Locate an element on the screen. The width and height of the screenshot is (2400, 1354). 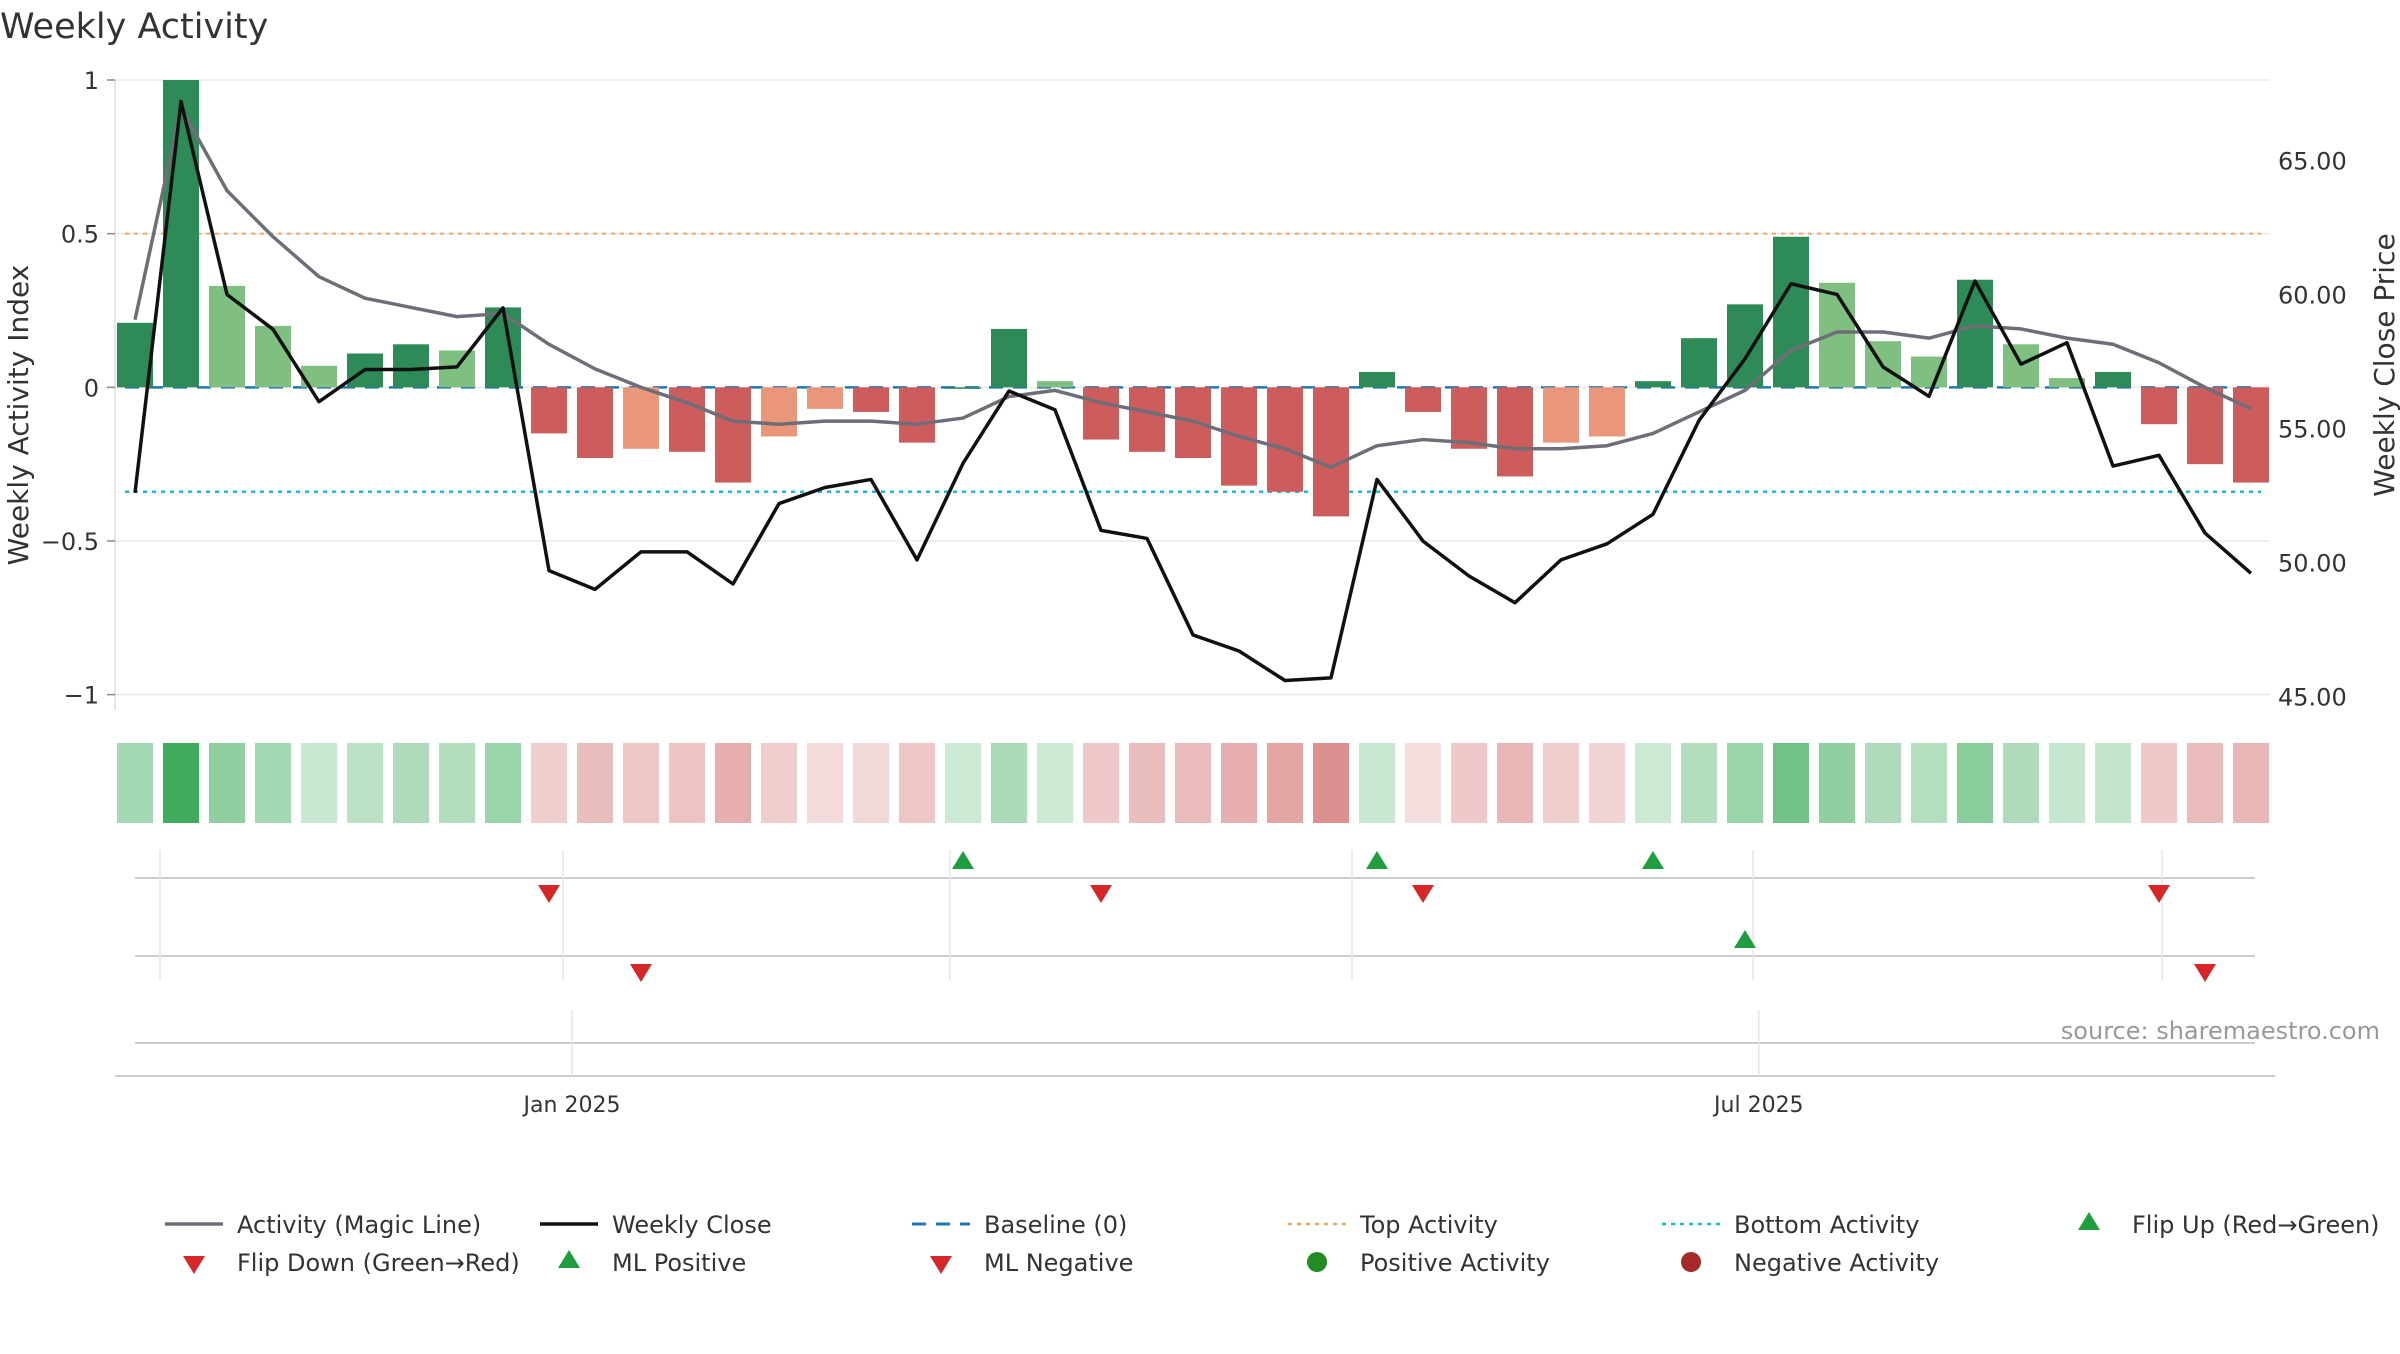
source-text: source: sharemaestro.com is located at coordinates (2220, 1031).